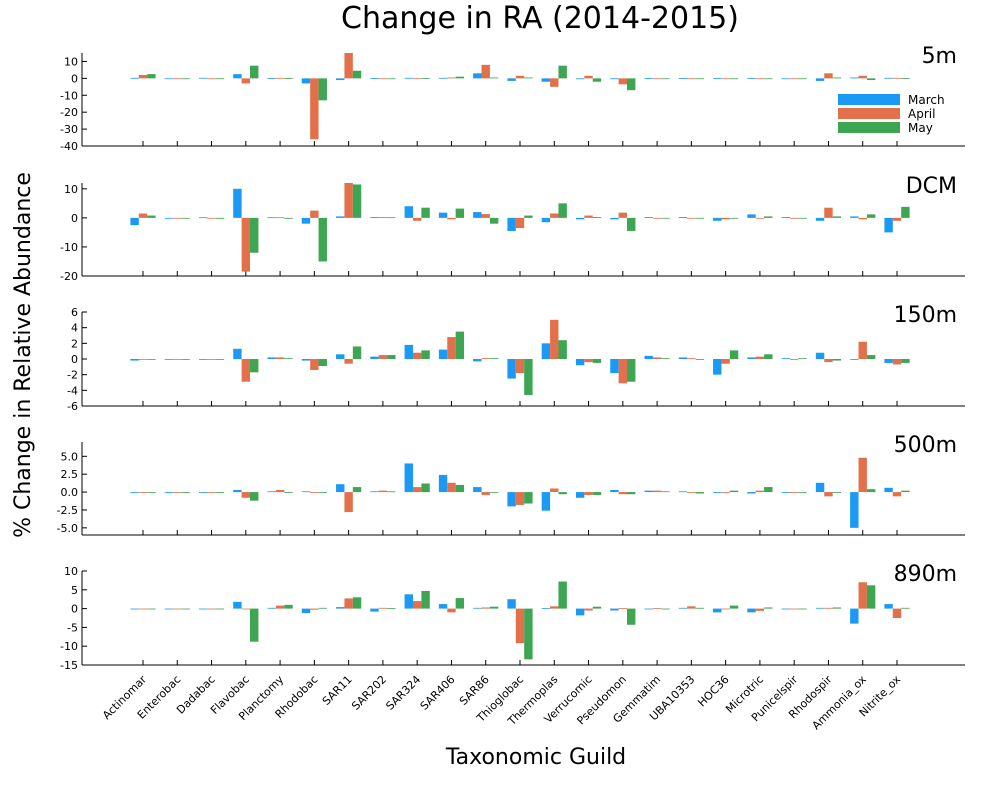 Image resolution: width=1000 pixels, height=800 pixels. I want to click on panel-depth-label: 890m, so click(925, 574).